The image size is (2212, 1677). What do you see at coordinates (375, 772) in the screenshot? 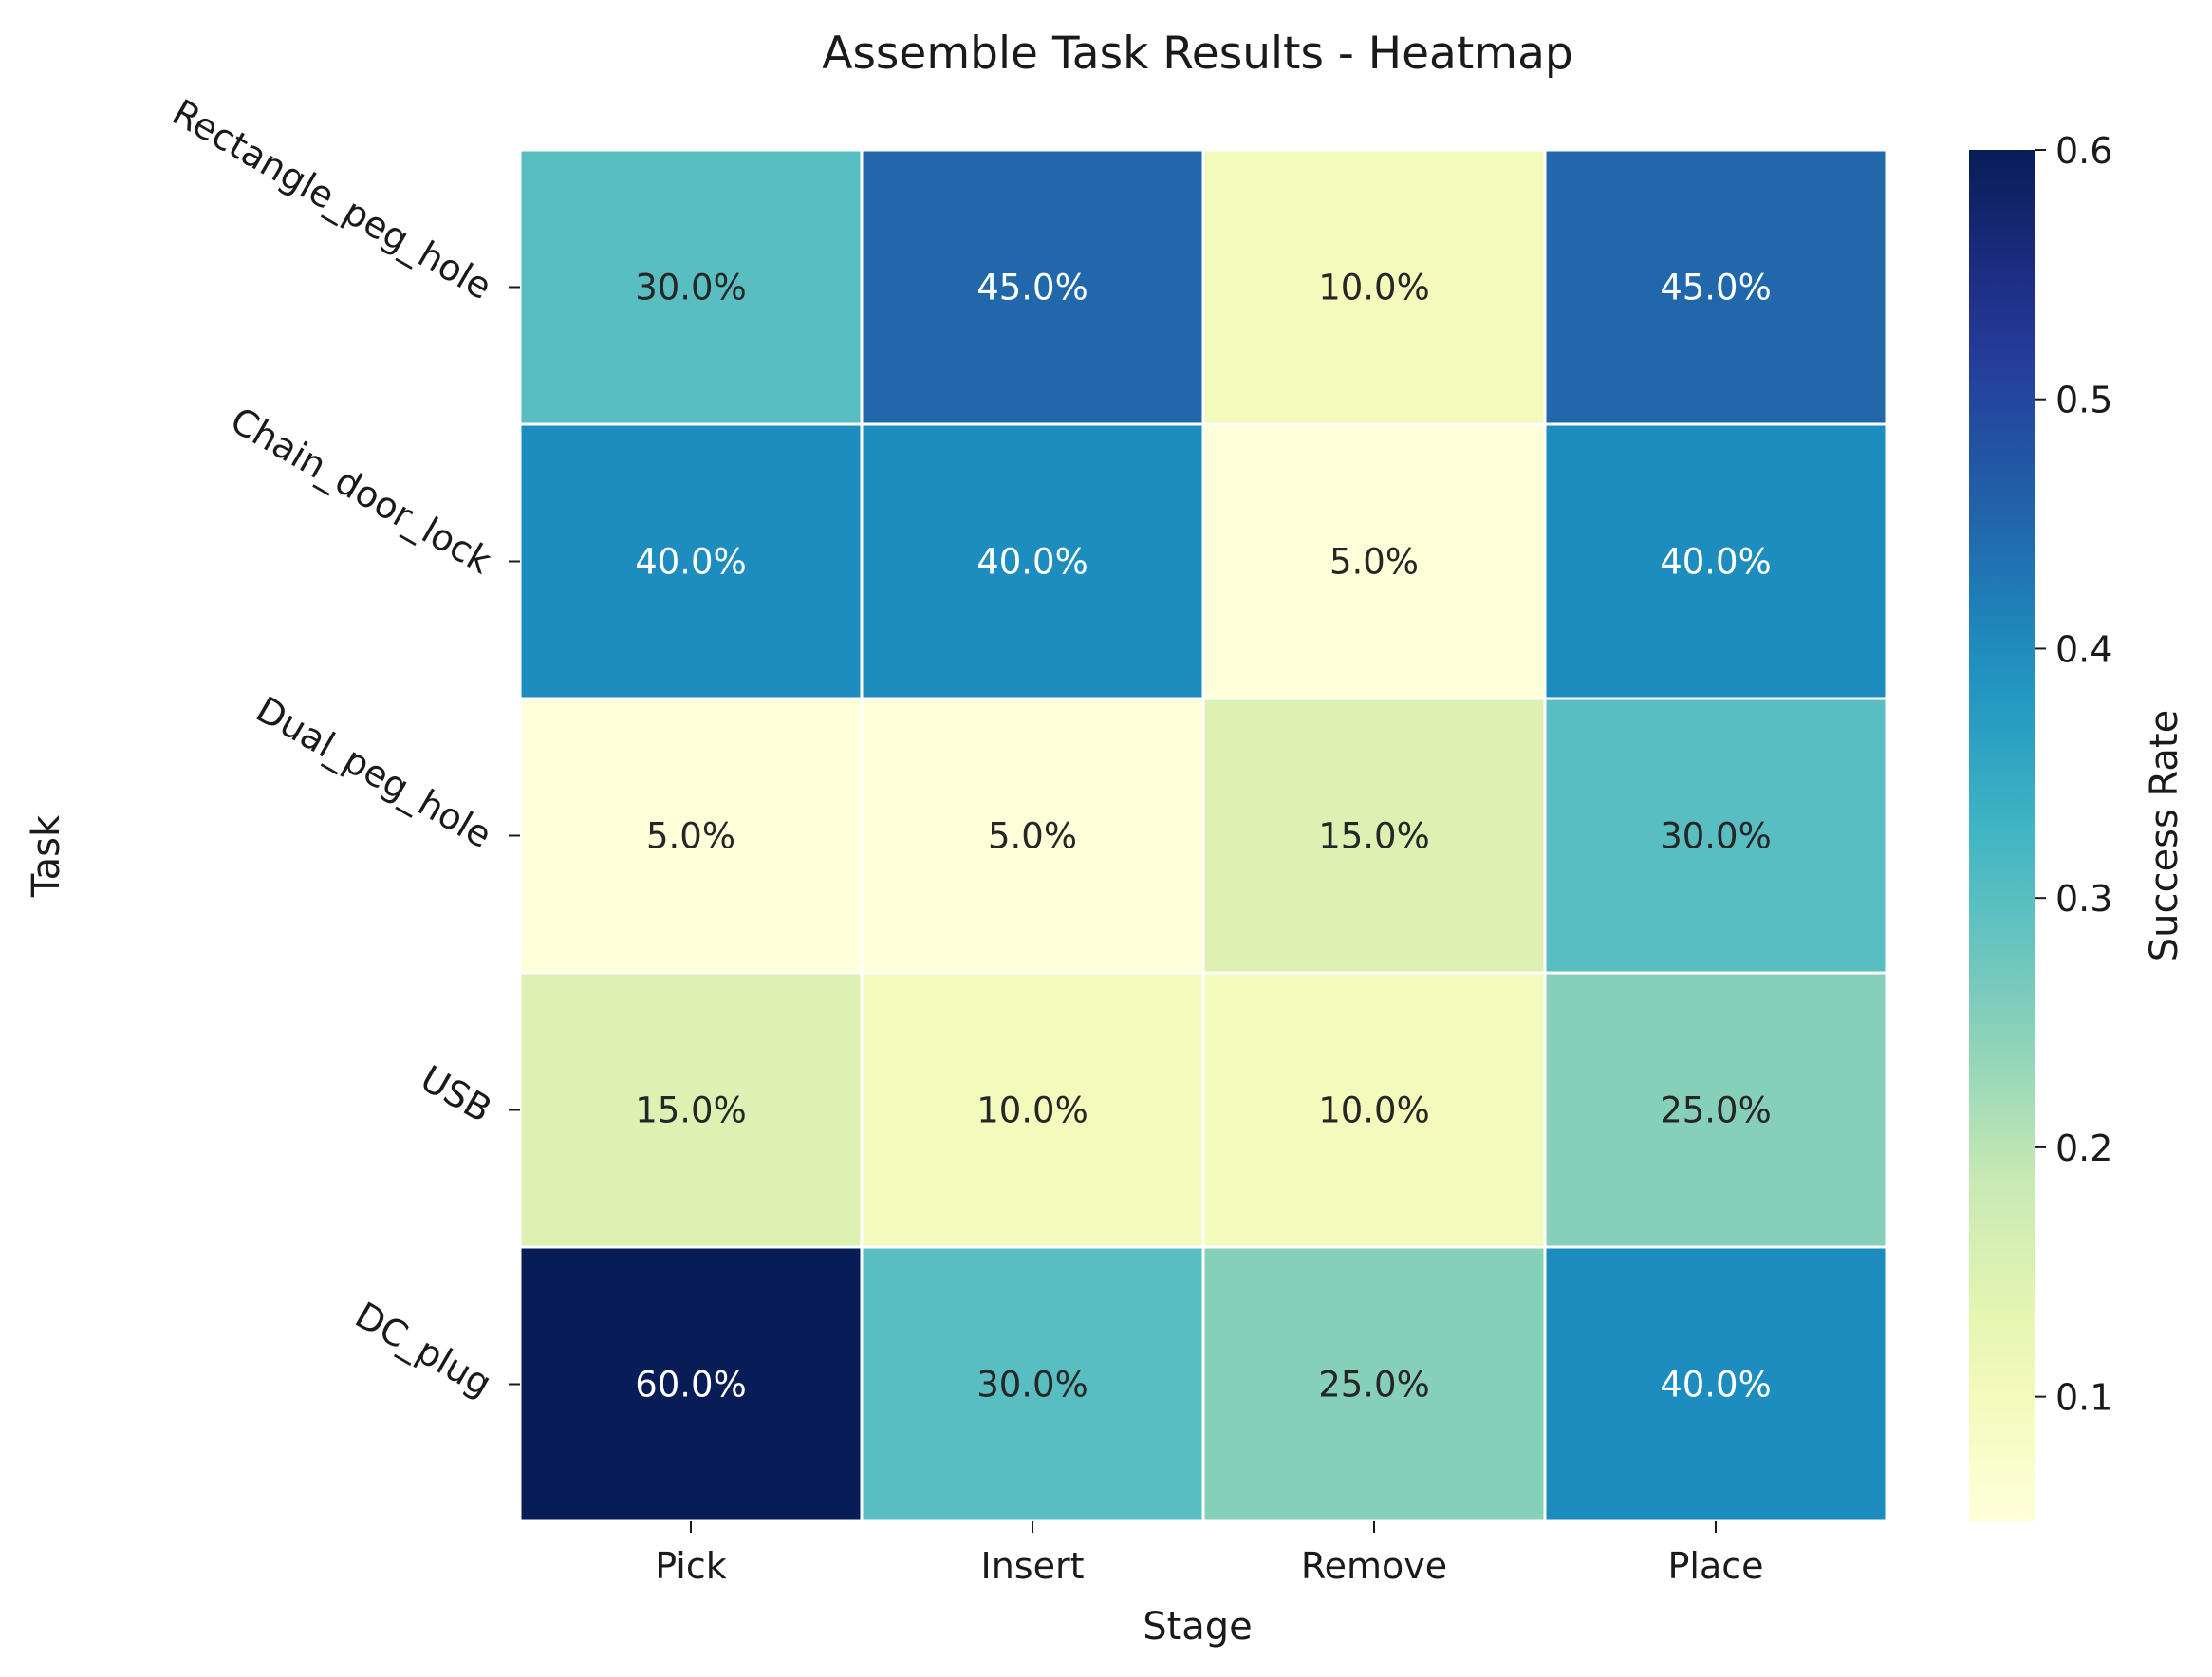
I see `y-tick-label: Dual_peg_hole` at bounding box center [375, 772].